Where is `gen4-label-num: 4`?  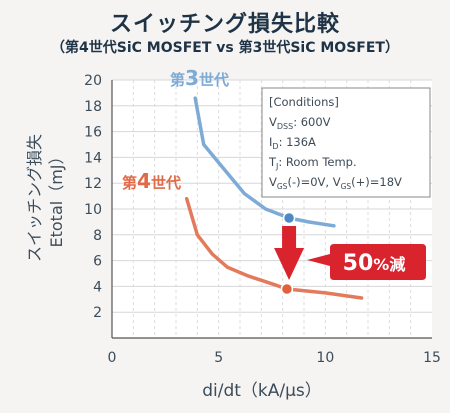 gen4-label-num: 4 is located at coordinates (144, 181).